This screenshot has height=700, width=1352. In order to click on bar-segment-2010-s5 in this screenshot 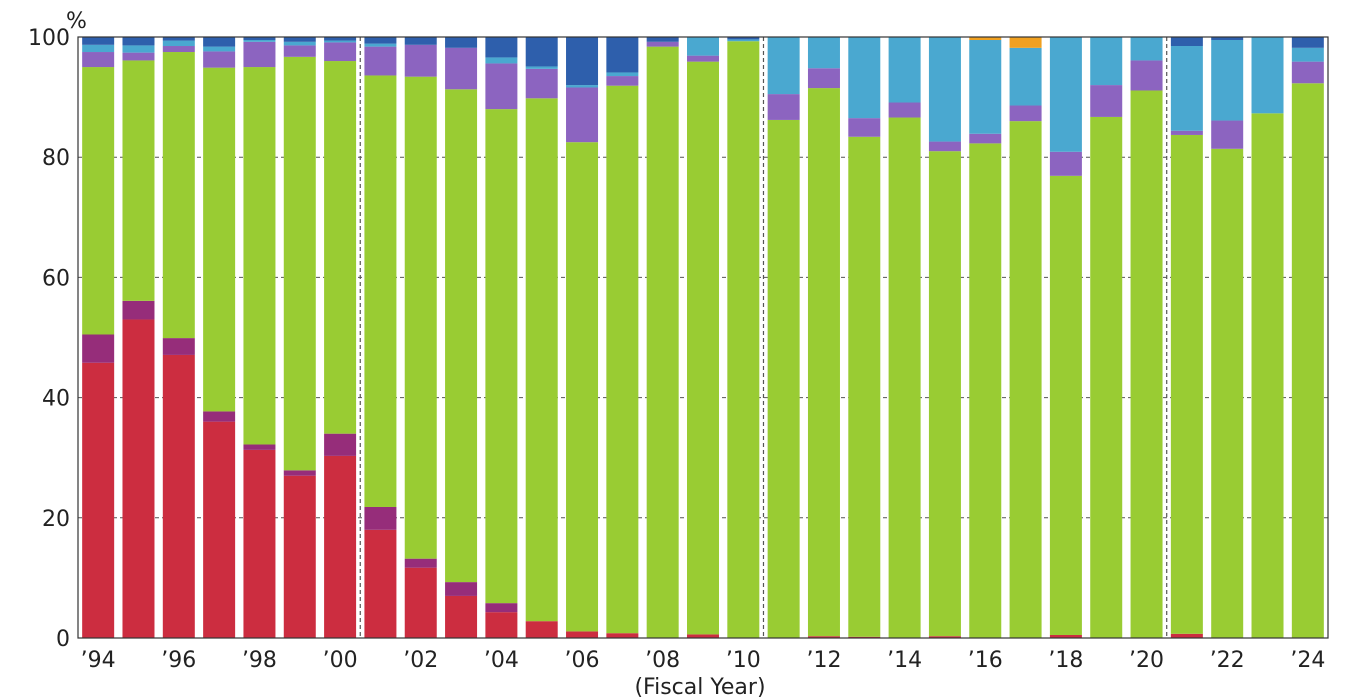, I will do `click(743, 40)`.